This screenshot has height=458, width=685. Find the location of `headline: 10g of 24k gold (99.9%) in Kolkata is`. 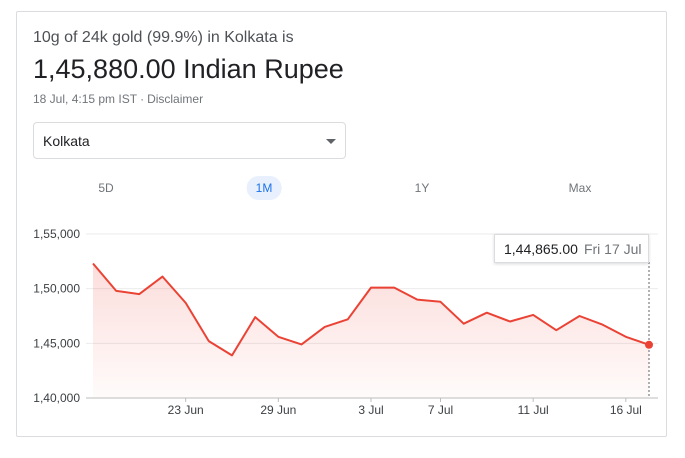

headline: 10g of 24k gold (99.9%) in Kolkata is is located at coordinates (163, 37).